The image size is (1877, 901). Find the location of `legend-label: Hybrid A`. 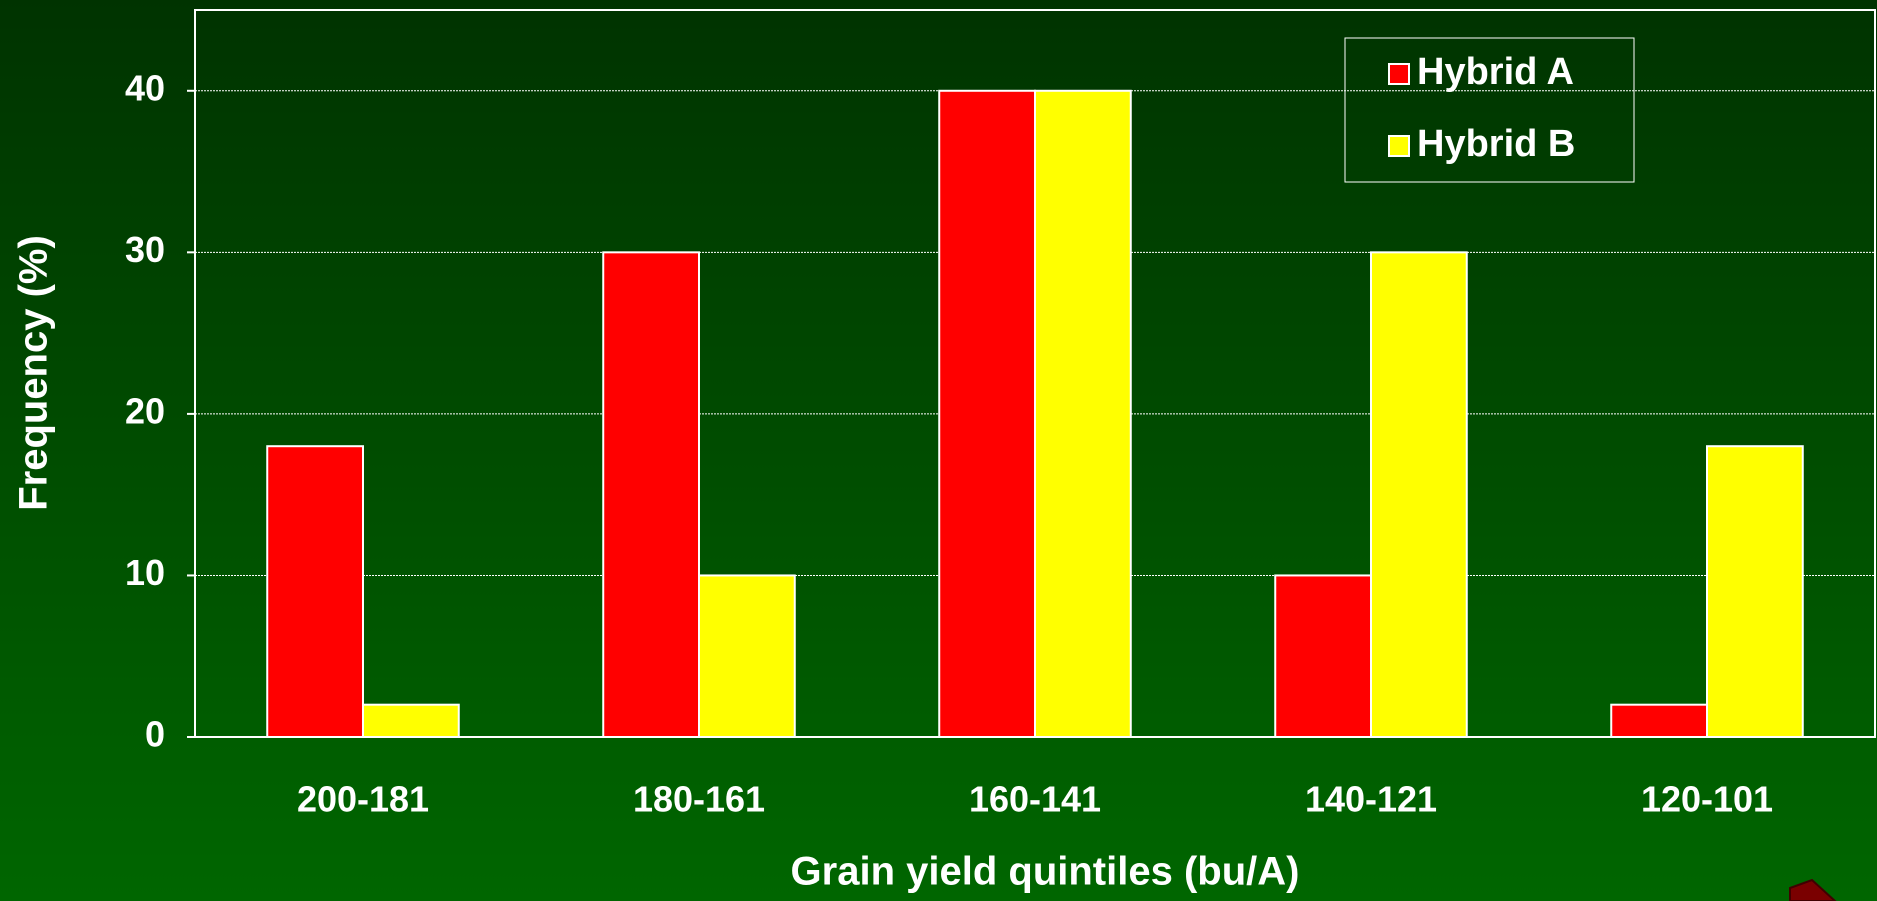

legend-label: Hybrid A is located at coordinates (1495, 72).